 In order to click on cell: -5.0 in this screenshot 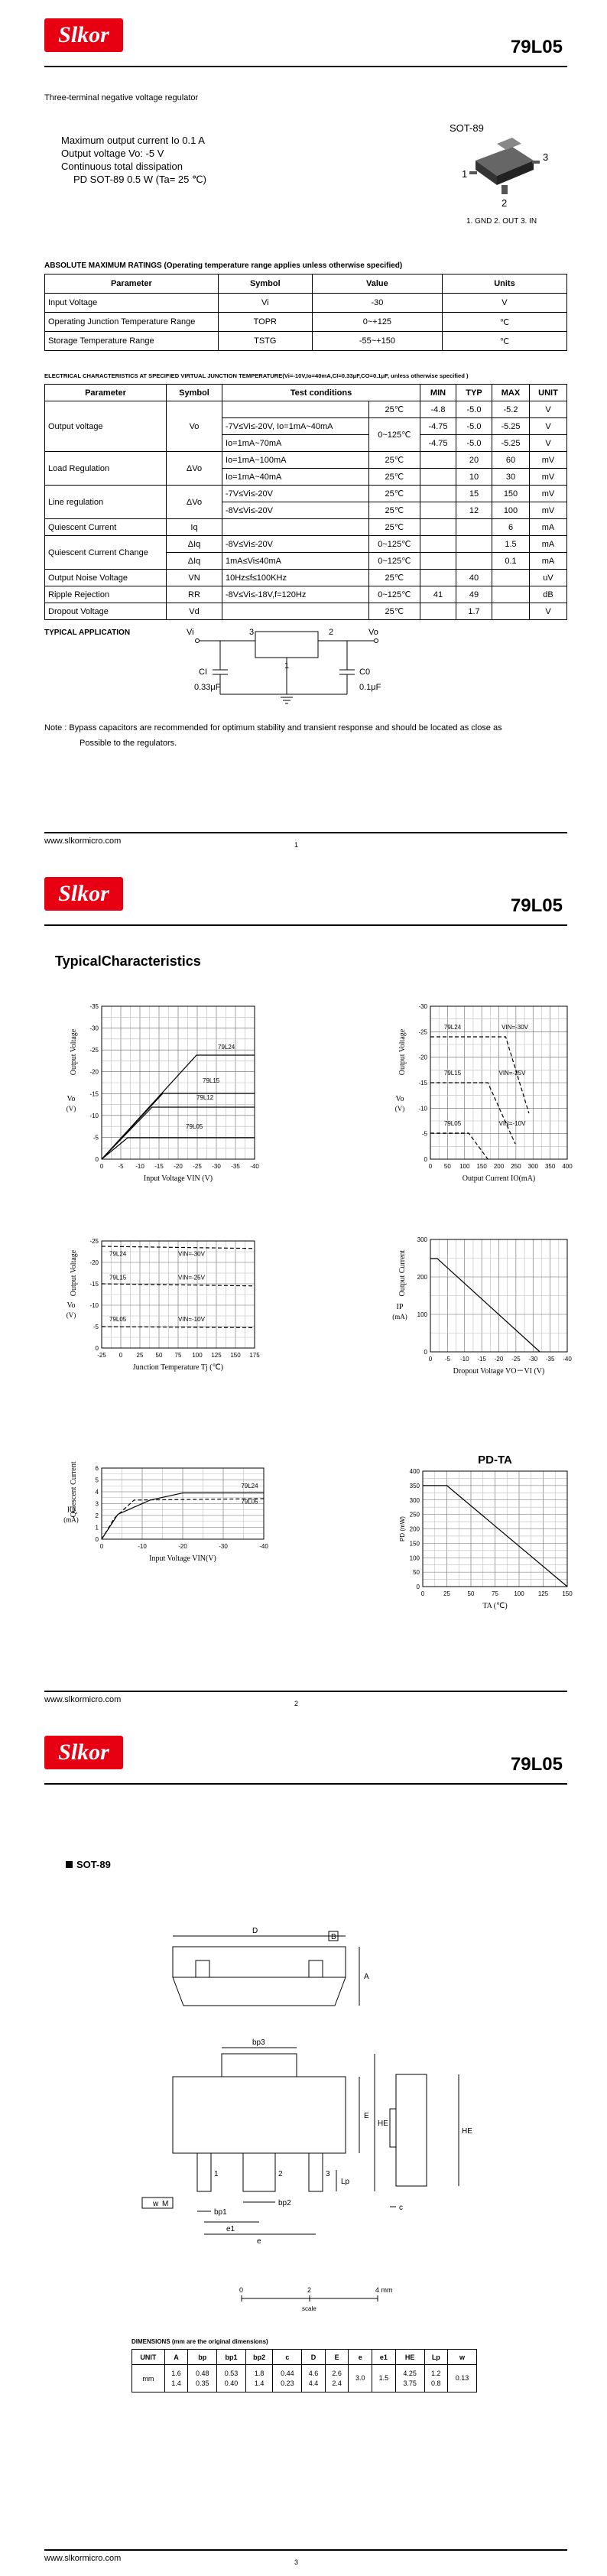, I will do `click(474, 443)`.